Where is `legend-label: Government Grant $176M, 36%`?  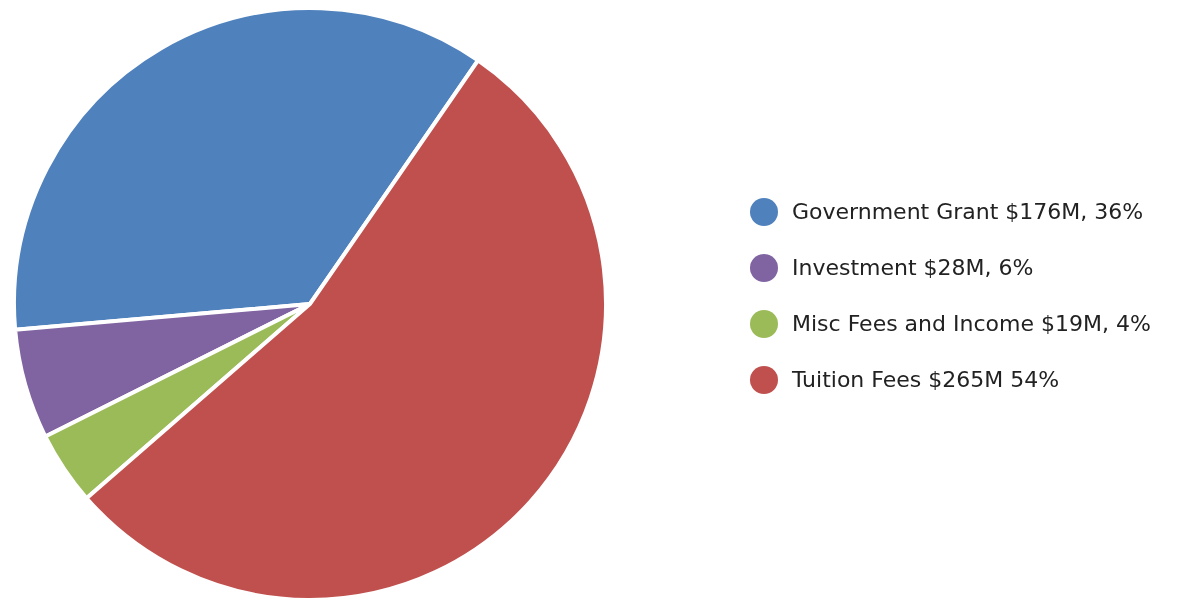
legend-label: Government Grant $176M, 36% is located at coordinates (968, 211).